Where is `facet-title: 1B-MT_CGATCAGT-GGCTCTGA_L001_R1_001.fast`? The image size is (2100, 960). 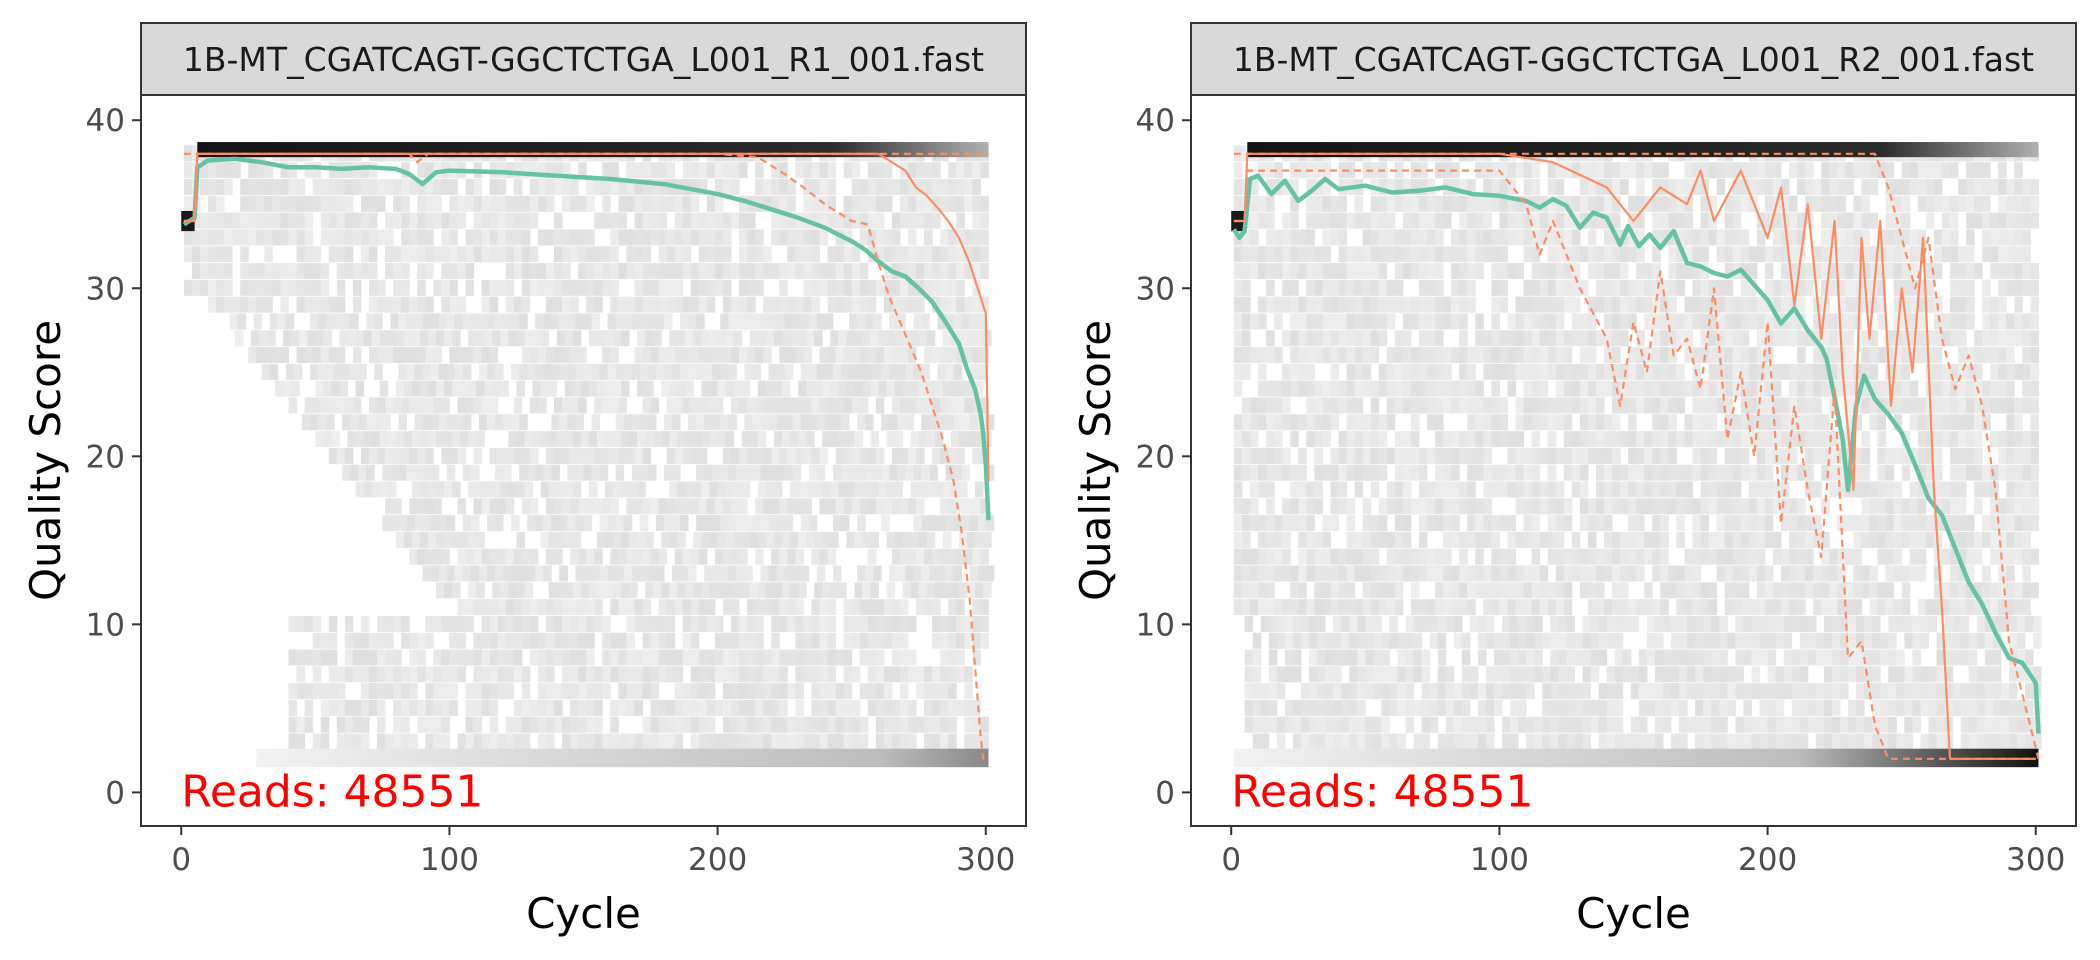 facet-title: 1B-MT_CGATCAGT-GGCTCTGA_L001_R1_001.fast is located at coordinates (583, 59).